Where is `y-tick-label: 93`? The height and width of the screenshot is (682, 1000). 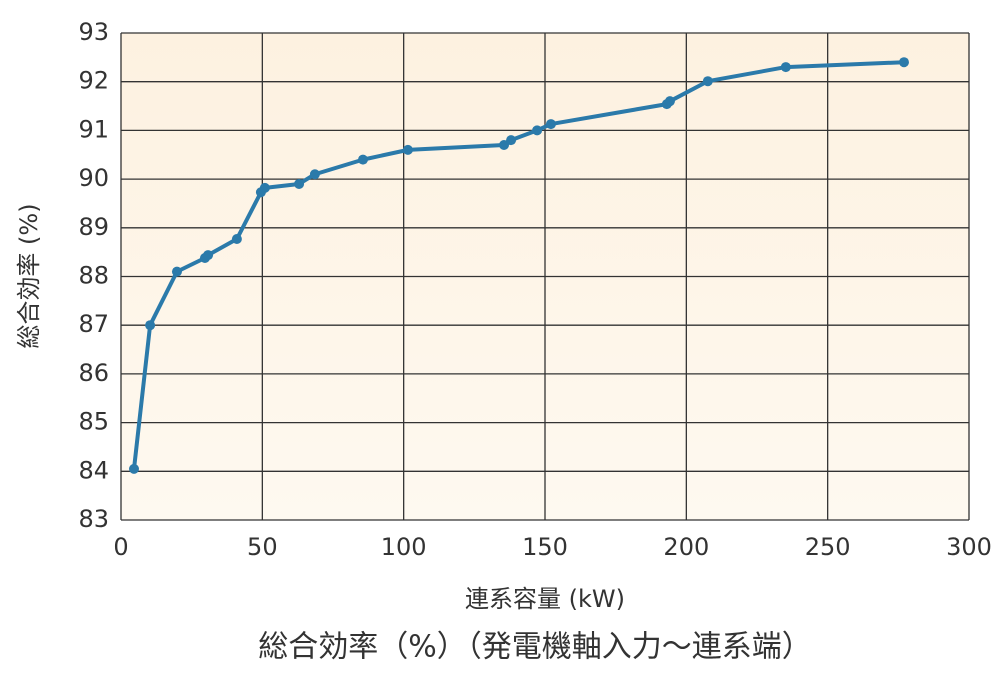 y-tick-label: 93 is located at coordinates (93, 32).